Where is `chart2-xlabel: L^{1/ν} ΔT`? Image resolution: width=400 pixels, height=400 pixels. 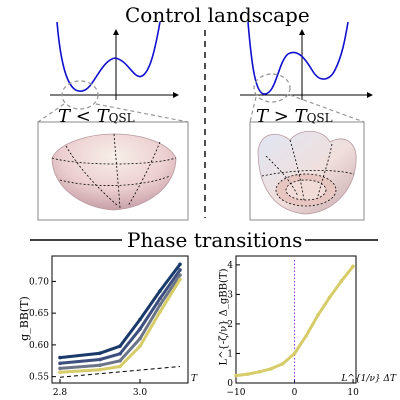 chart2-xlabel: L^{1/ν} ΔT is located at coordinates (368, 379).